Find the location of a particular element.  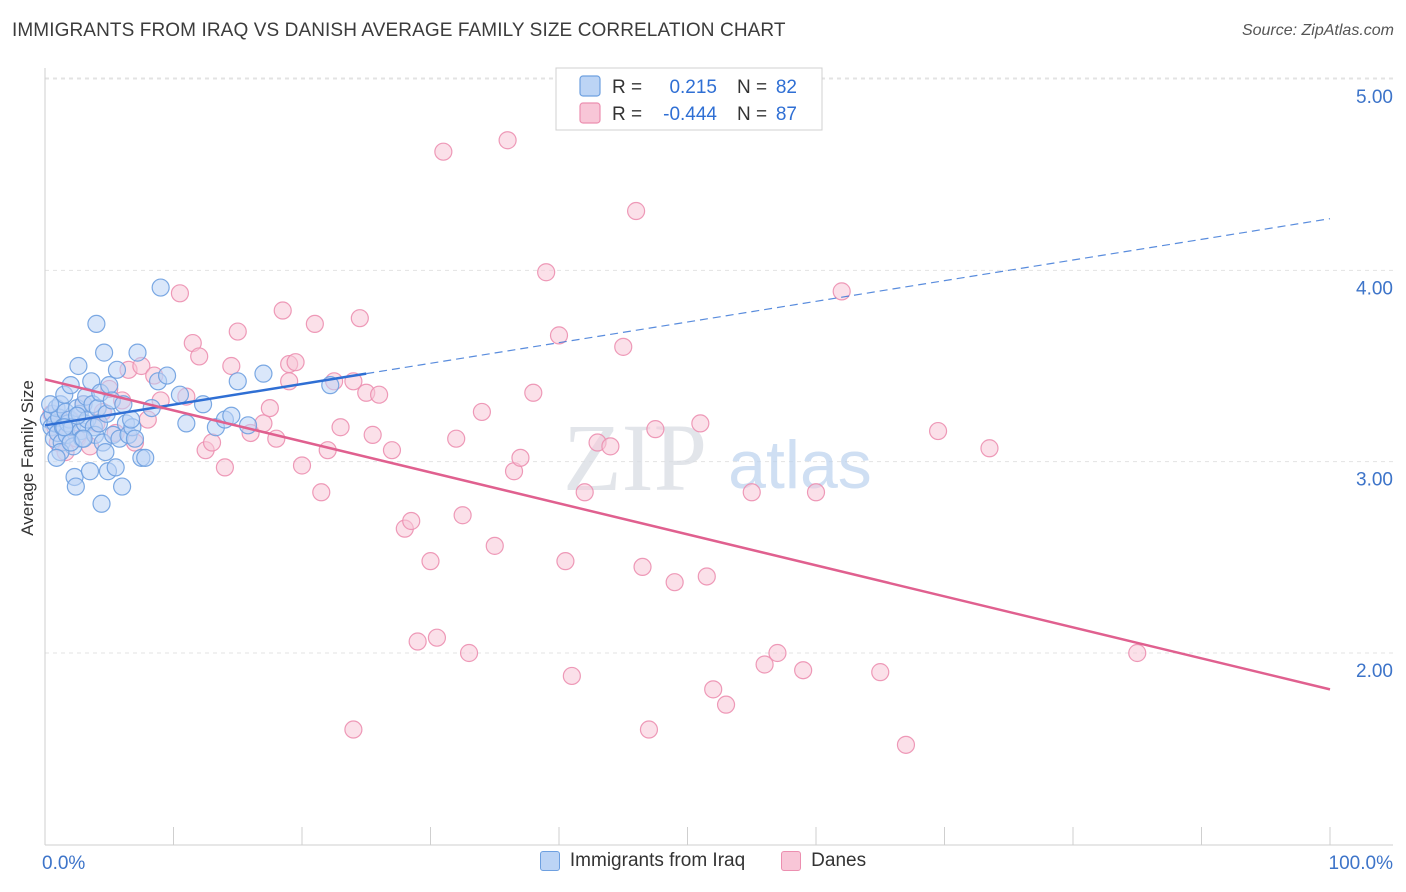

legend-swatch-danes is located at coordinates (590, 113).